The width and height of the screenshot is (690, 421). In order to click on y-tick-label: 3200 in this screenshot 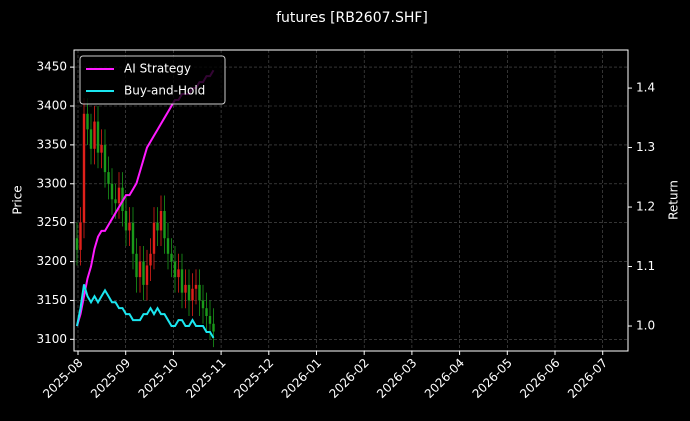, I will do `click(51, 261)`.